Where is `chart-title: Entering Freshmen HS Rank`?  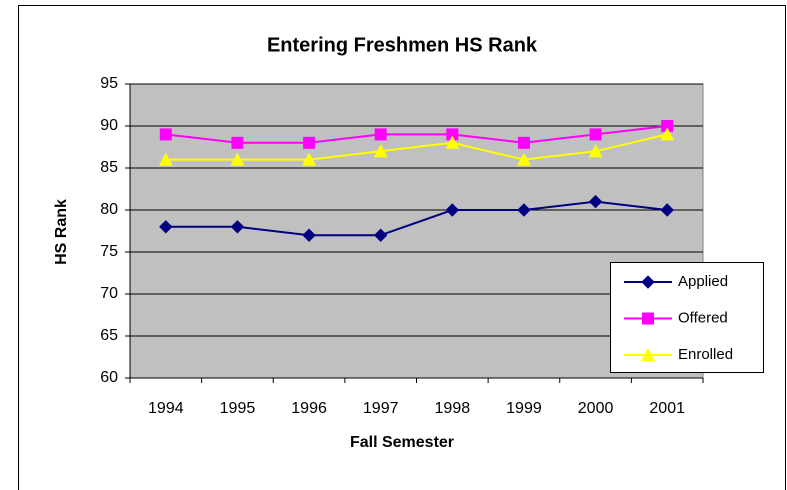 chart-title: Entering Freshmen HS Rank is located at coordinates (402, 45).